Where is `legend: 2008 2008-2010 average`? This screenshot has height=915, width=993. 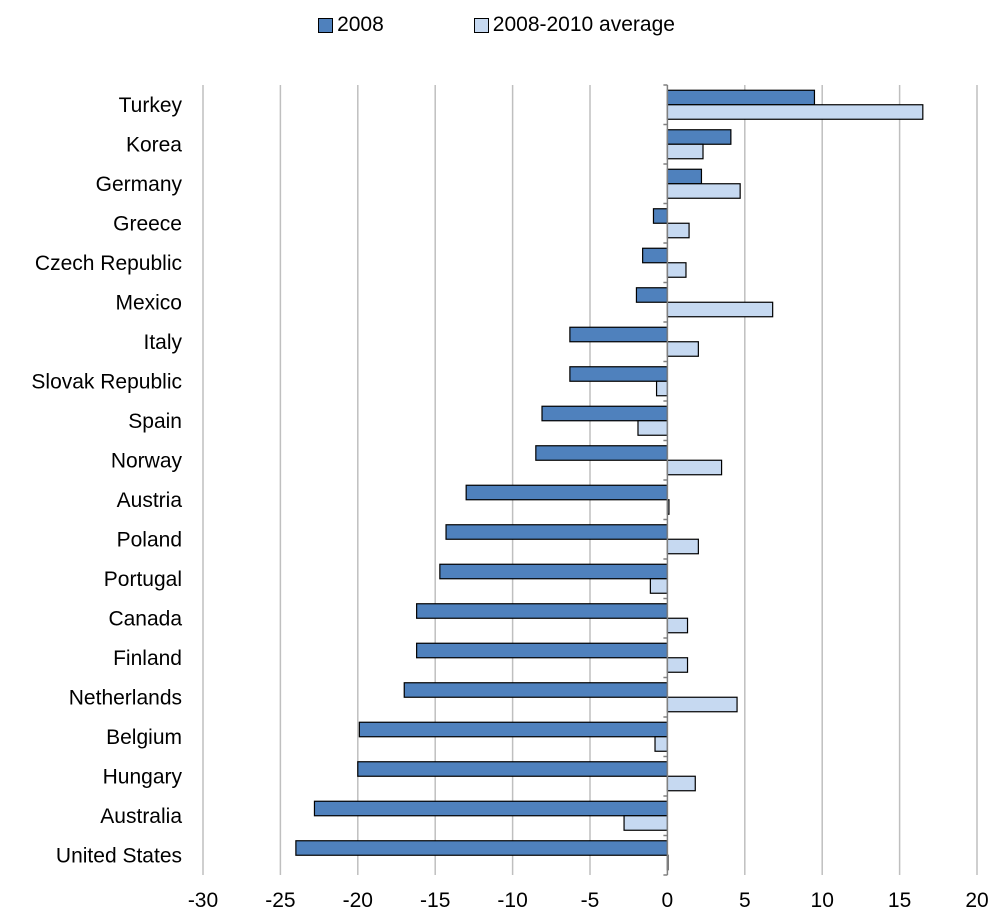
legend: 2008 2008-2010 average is located at coordinates (496, 25).